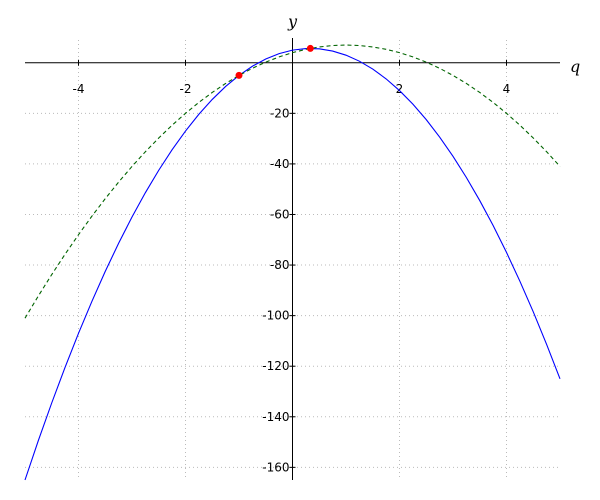  Describe the element at coordinates (280, 214) in the screenshot. I see `y-tick-label: -60` at that location.